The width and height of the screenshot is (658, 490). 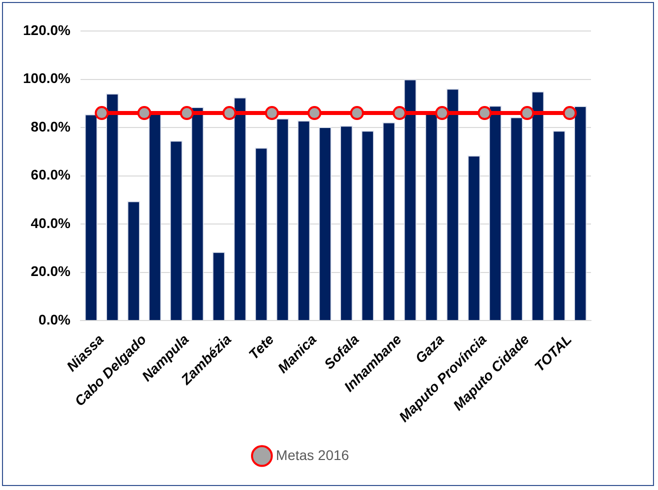 What do you see at coordinates (47, 30) in the screenshot?
I see `y-tick-label: 120.0%` at bounding box center [47, 30].